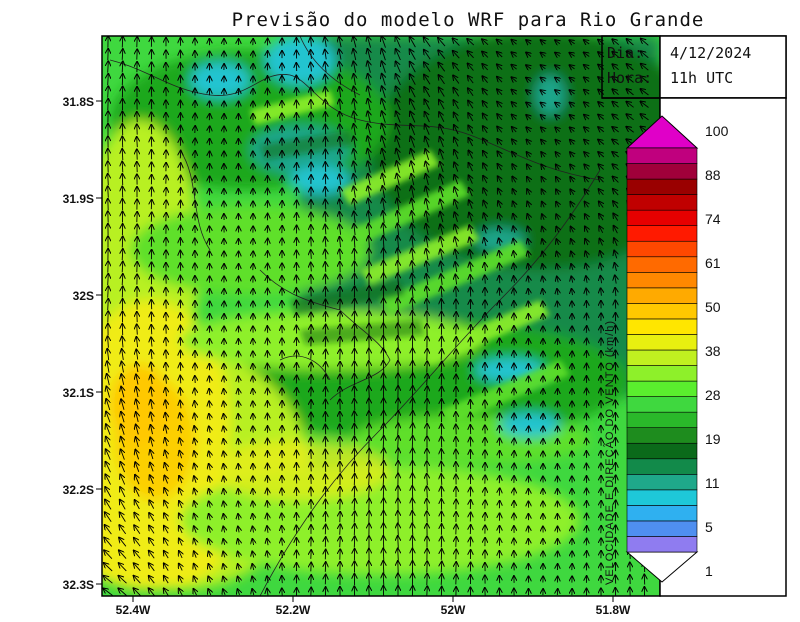 The height and width of the screenshot is (622, 800). Describe the element at coordinates (694, 67) in the screenshot. I see `forecast-time-box: Dia: 4/12/2024 Hora: 11h UTC` at that location.